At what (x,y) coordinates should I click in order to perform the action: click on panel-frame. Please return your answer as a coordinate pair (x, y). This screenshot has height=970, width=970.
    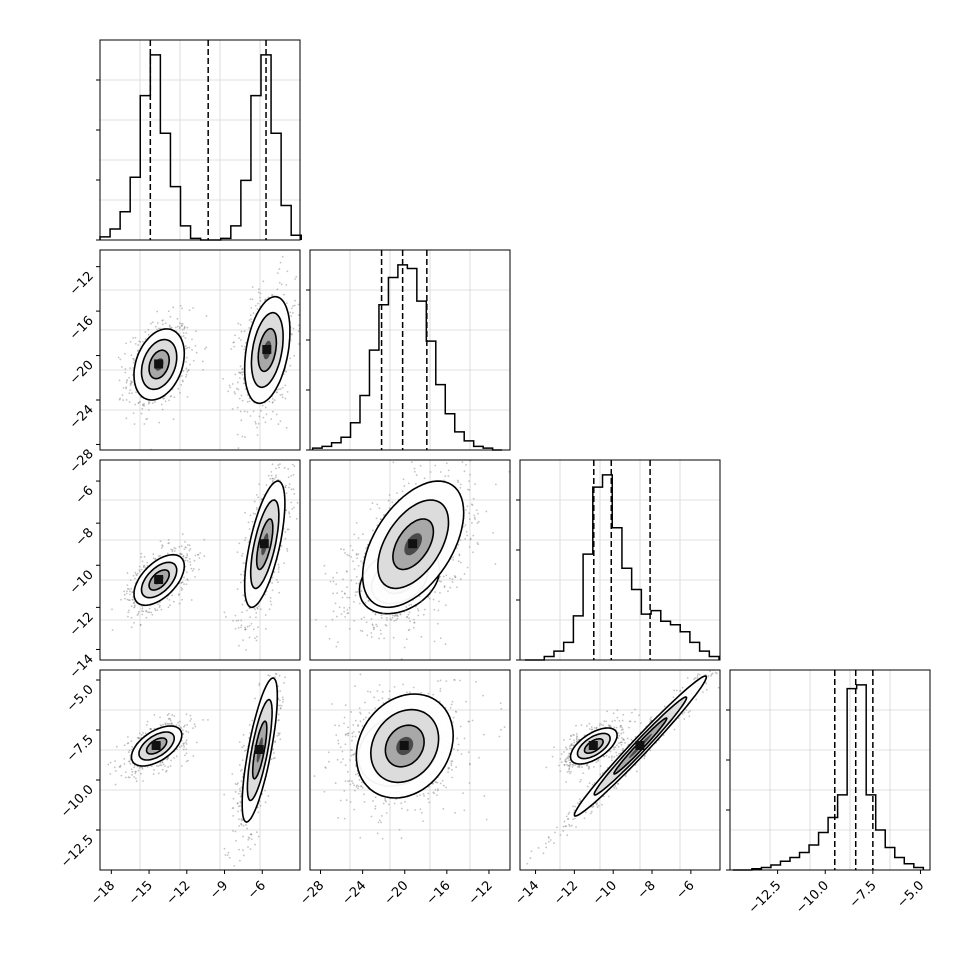
    Looking at the image, I should click on (200, 140).